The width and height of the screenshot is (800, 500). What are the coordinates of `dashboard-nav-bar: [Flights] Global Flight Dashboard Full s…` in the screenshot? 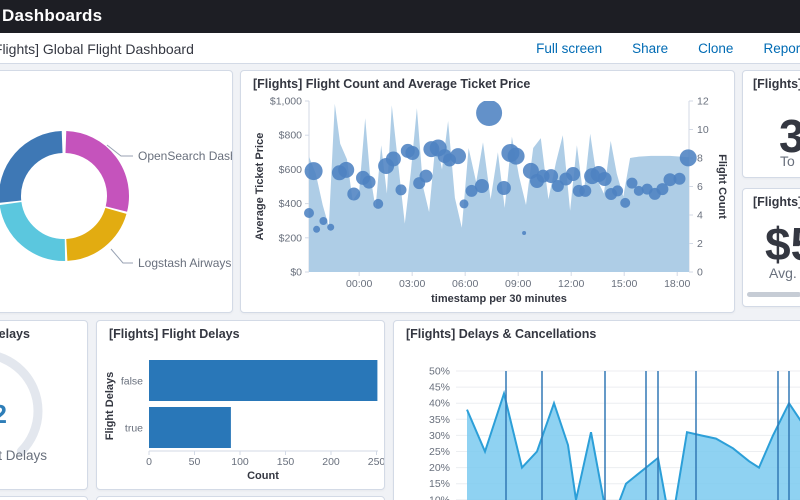 It's located at (400, 48).